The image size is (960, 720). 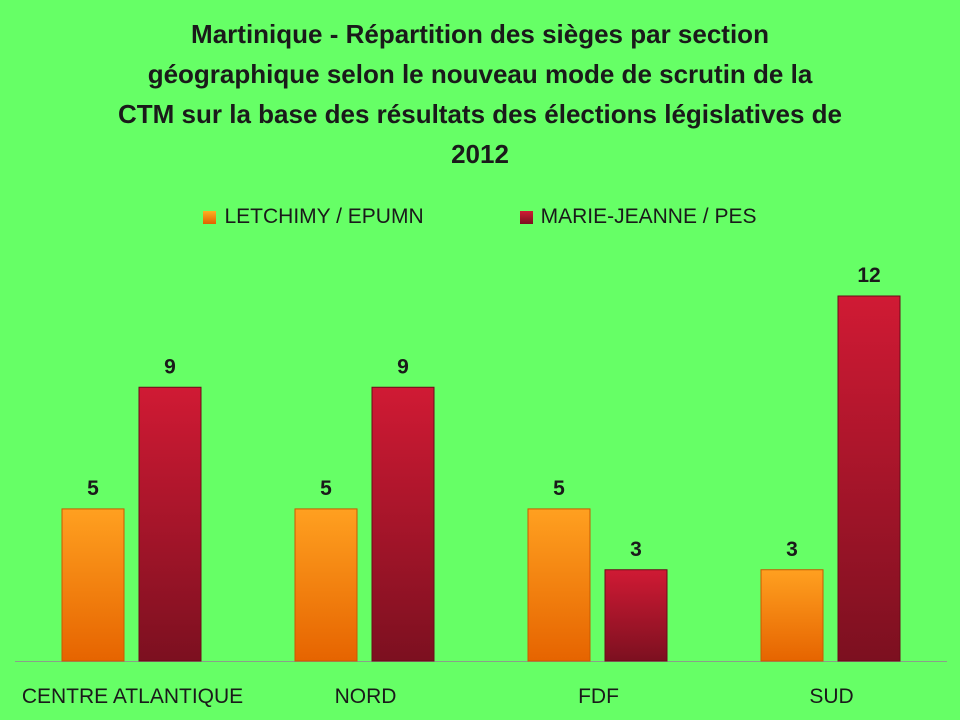 I want to click on legend-swatch-letchimy, so click(x=210, y=217).